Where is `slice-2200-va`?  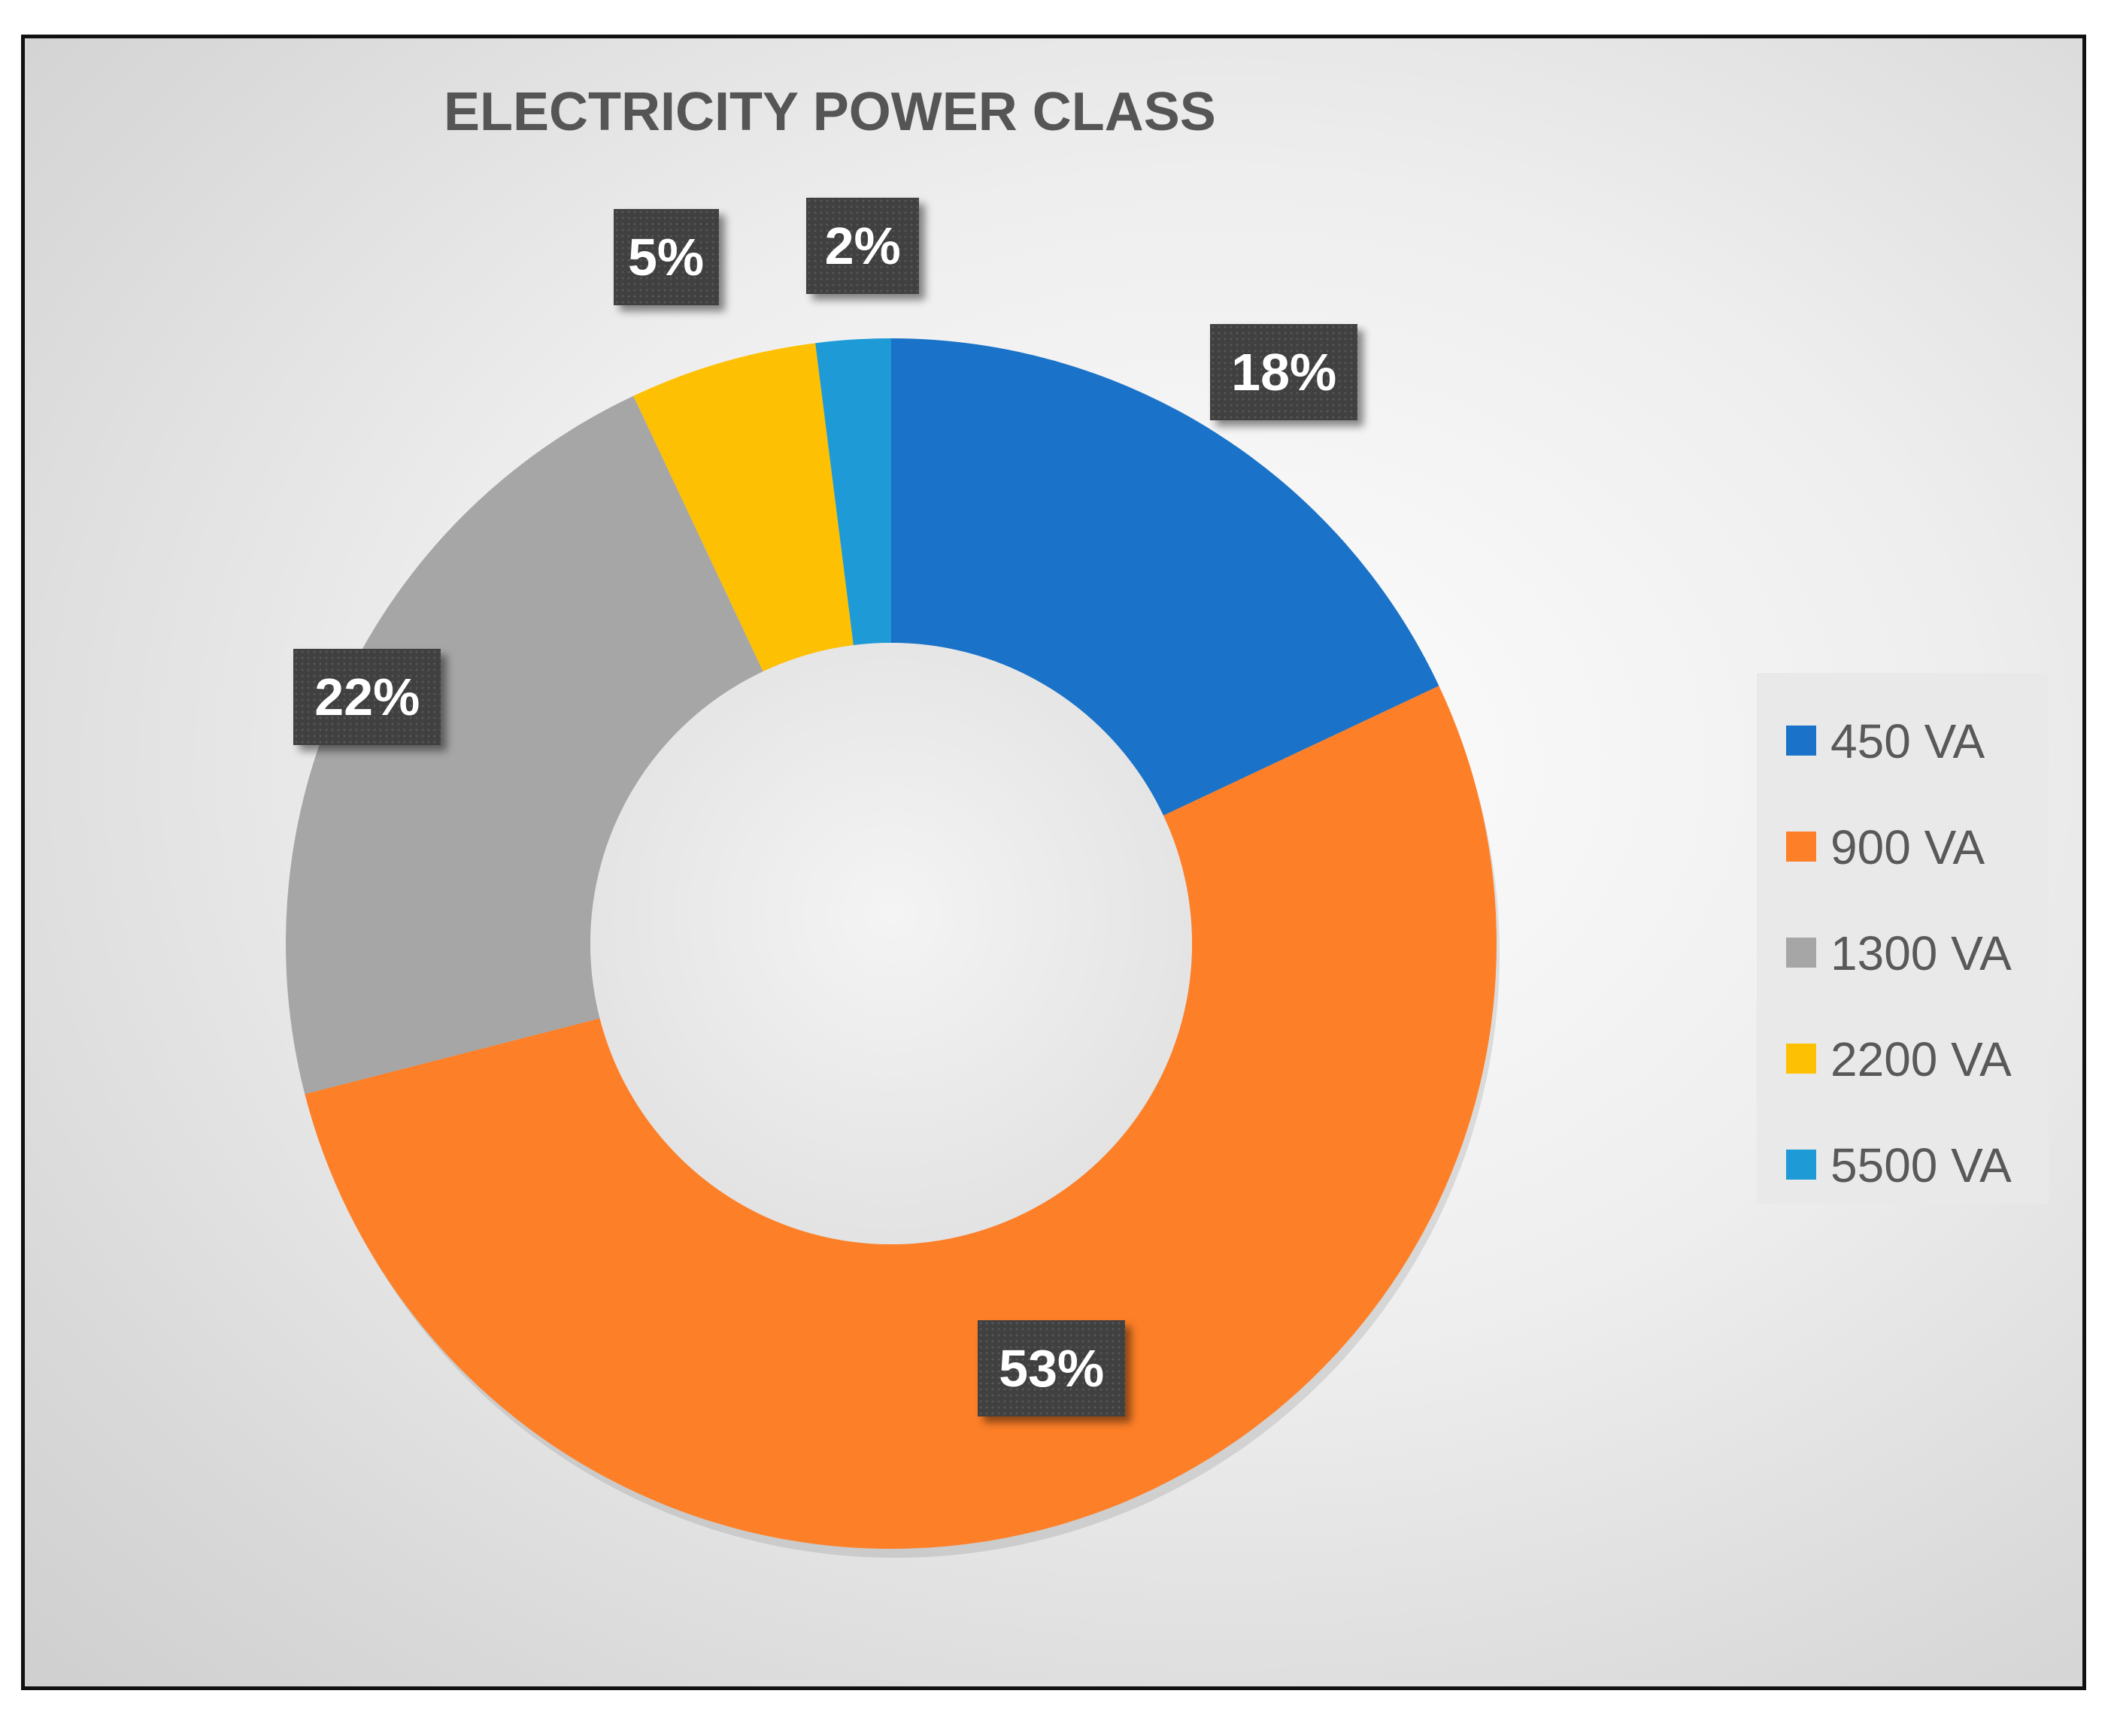 slice-2200-va is located at coordinates (743, 507).